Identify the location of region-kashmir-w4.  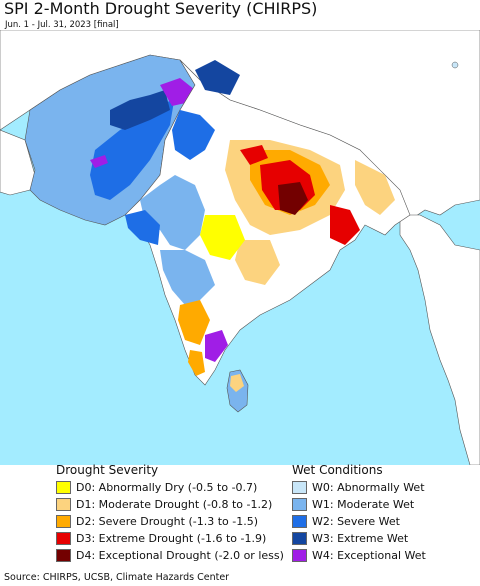
(177, 92).